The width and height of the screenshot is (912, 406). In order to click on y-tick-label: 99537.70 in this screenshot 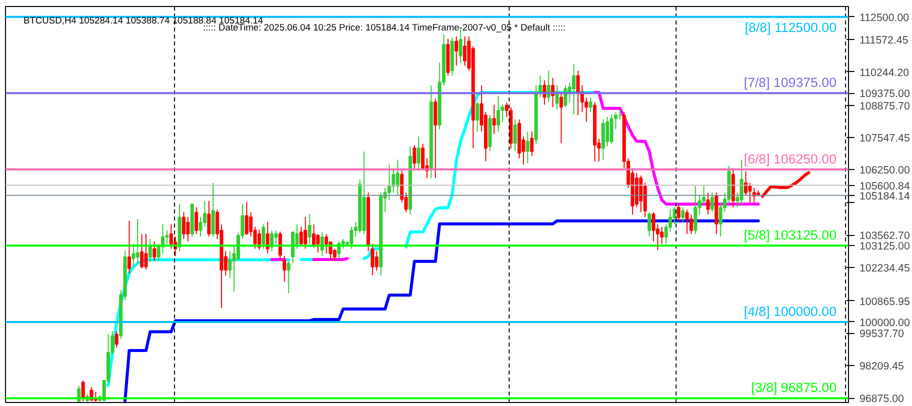, I will do `click(882, 334)`.